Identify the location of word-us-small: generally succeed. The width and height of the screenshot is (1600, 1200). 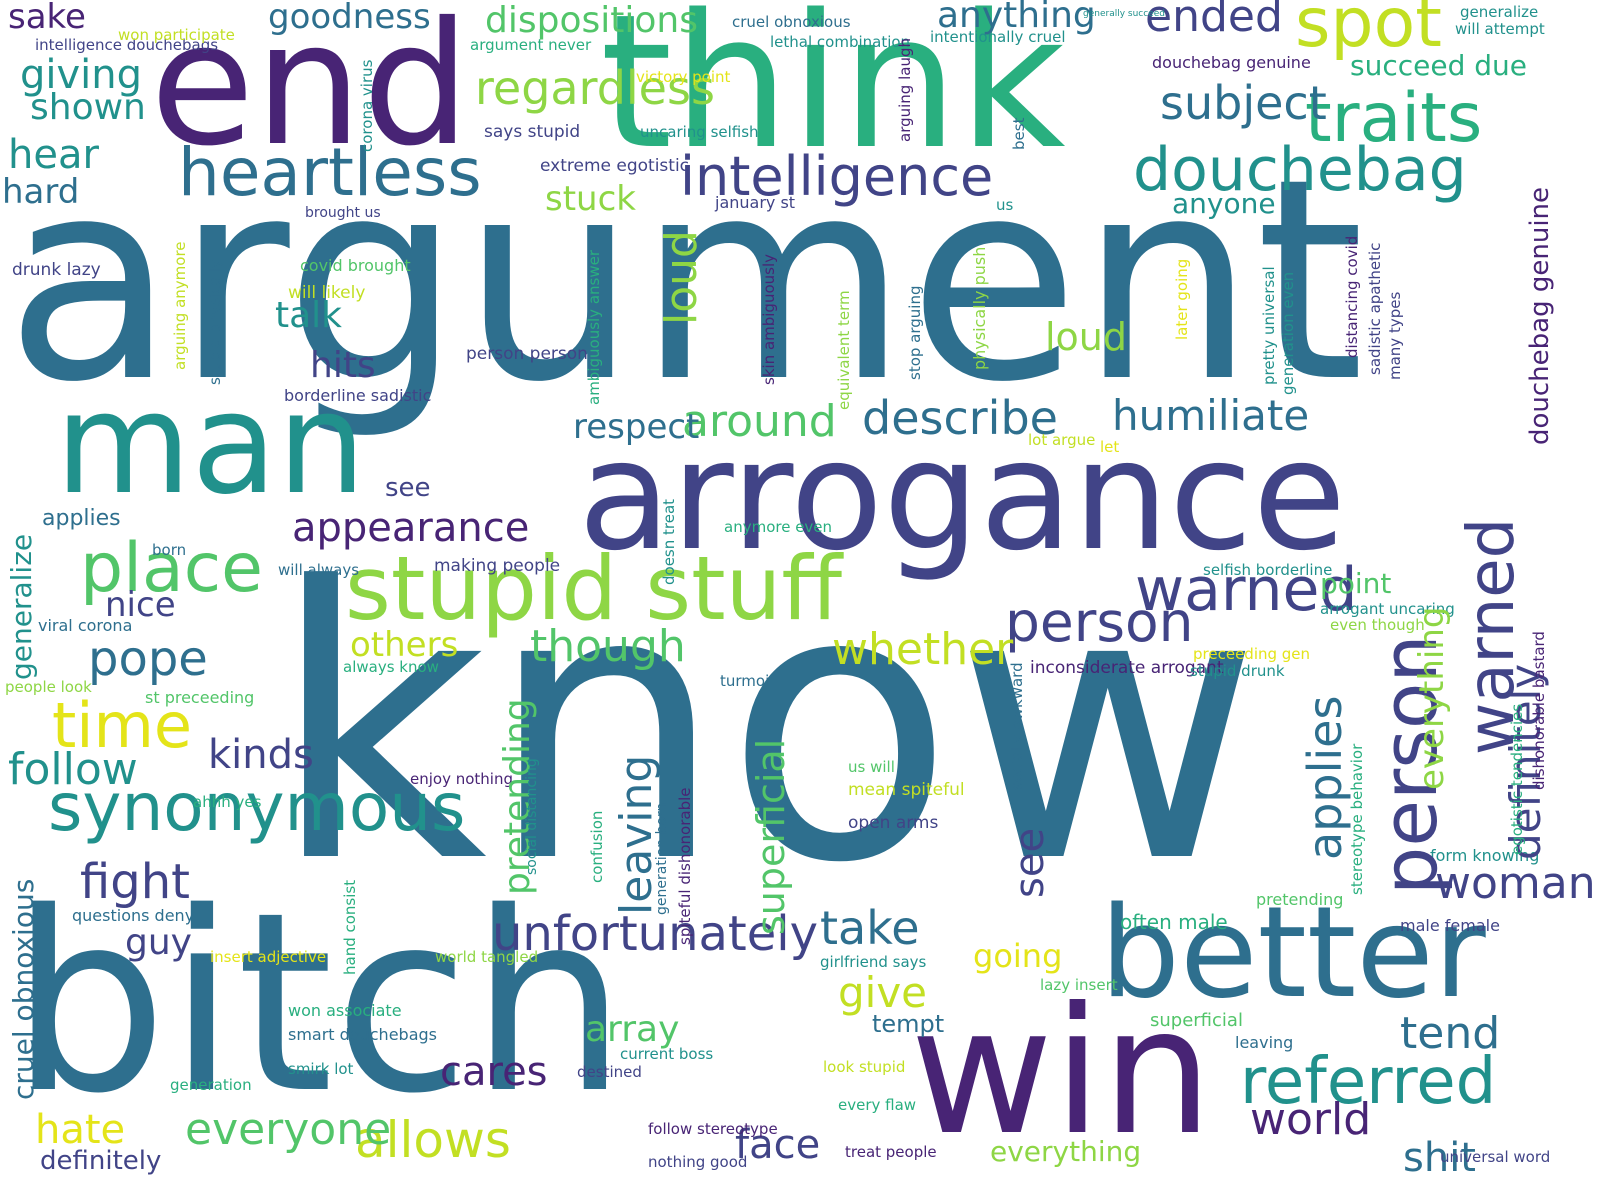
(1124, 14).